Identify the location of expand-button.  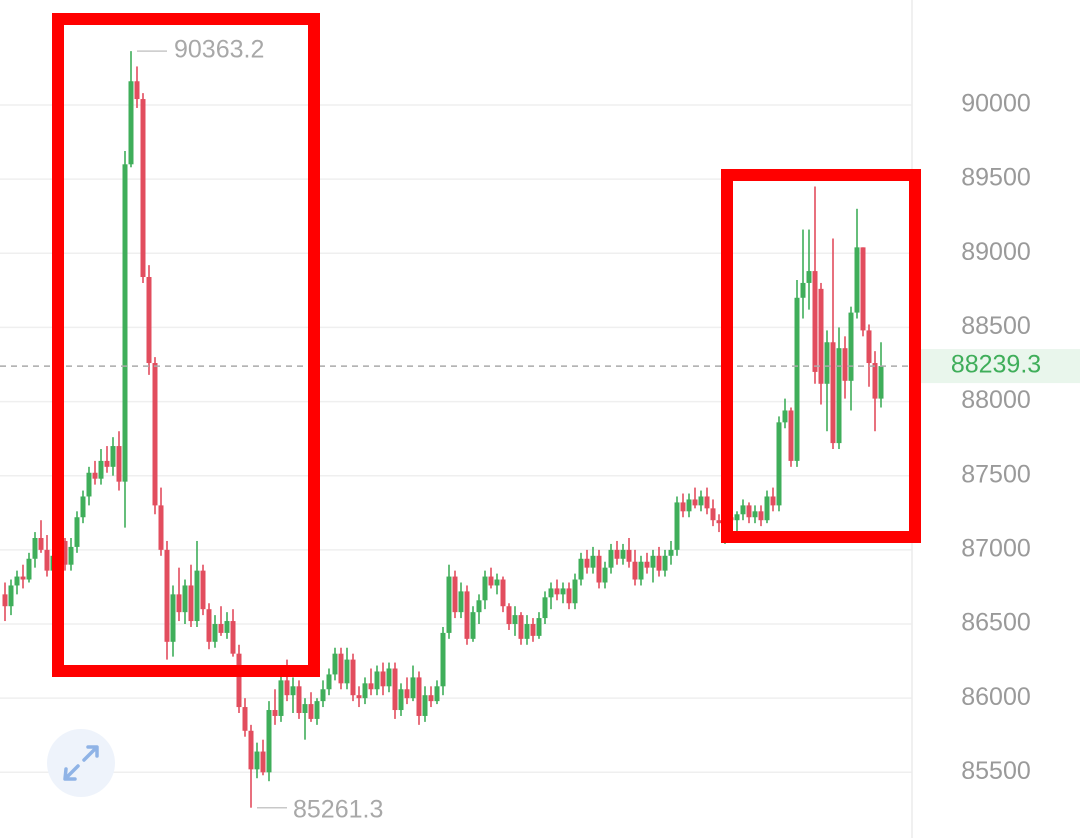
(81, 763).